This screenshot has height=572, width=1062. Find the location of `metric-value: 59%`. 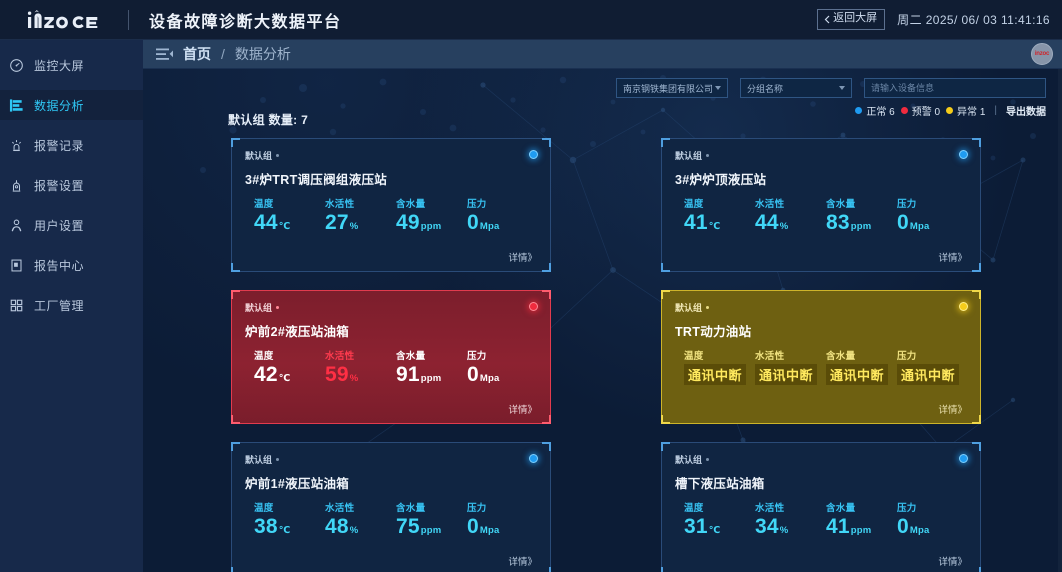

metric-value: 59% is located at coordinates (360, 374).